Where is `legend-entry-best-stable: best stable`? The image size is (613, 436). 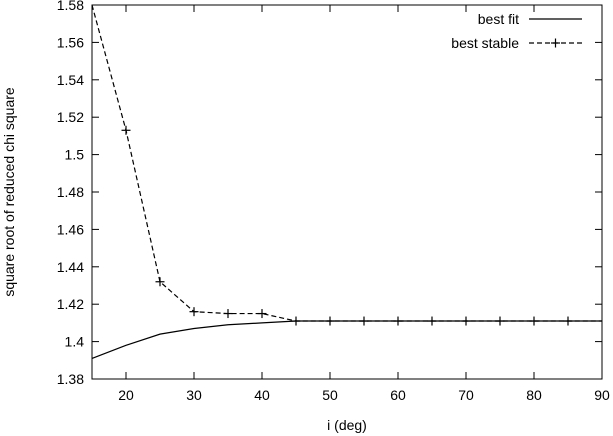
legend-entry-best-stable: best stable is located at coordinates (516, 43).